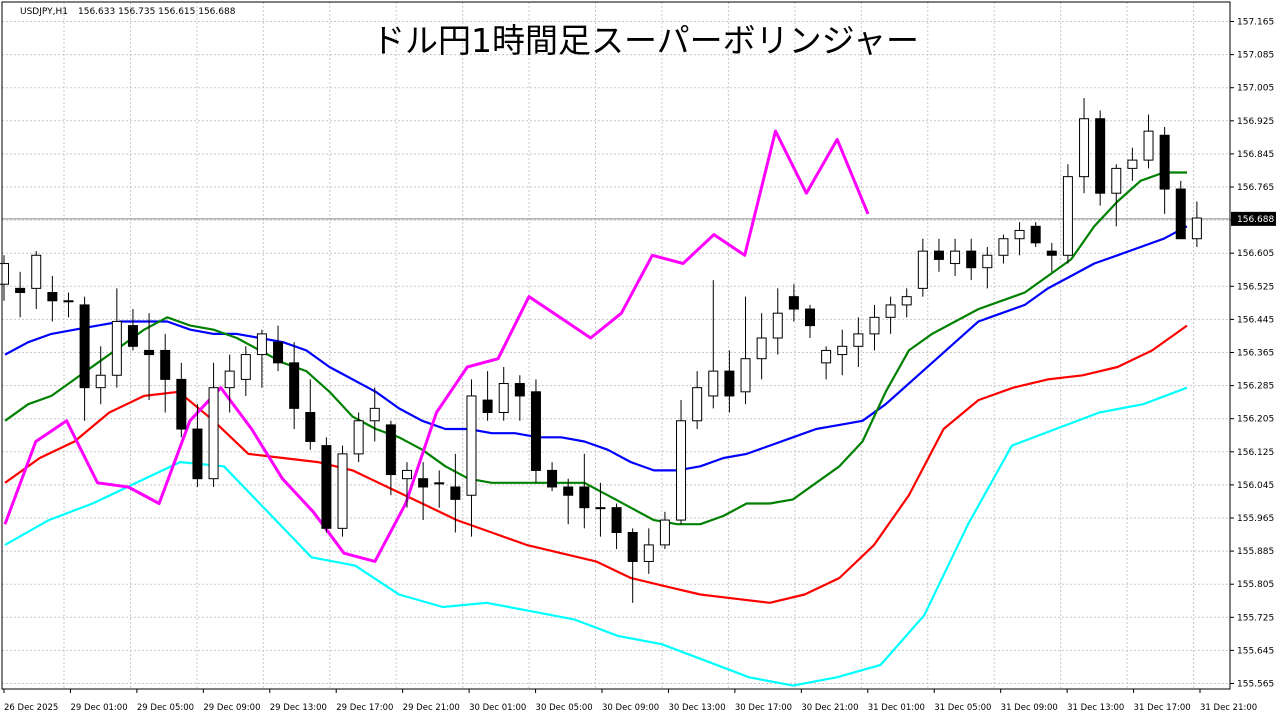 The height and width of the screenshot is (722, 1277). What do you see at coordinates (645, 40) in the screenshot?
I see `chart-title: ドル円1時間足スーパーボリンジャー` at bounding box center [645, 40].